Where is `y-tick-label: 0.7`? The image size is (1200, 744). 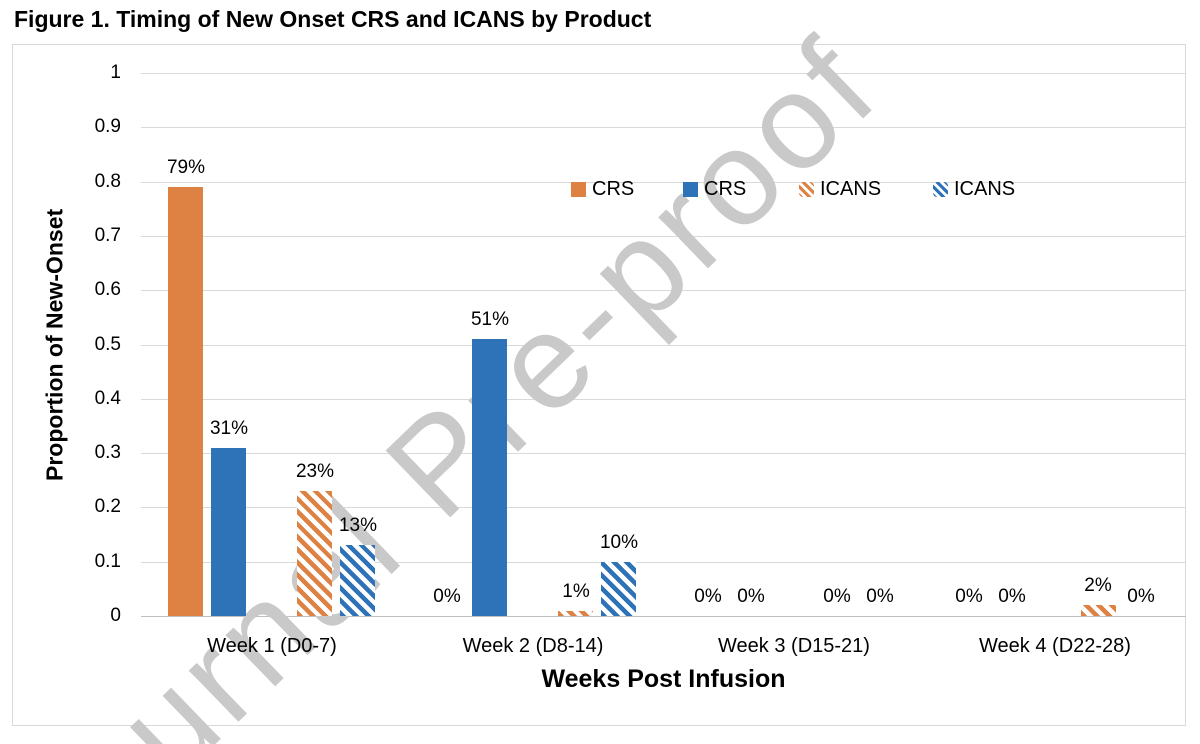
y-tick-label: 0.7 is located at coordinates (107, 235).